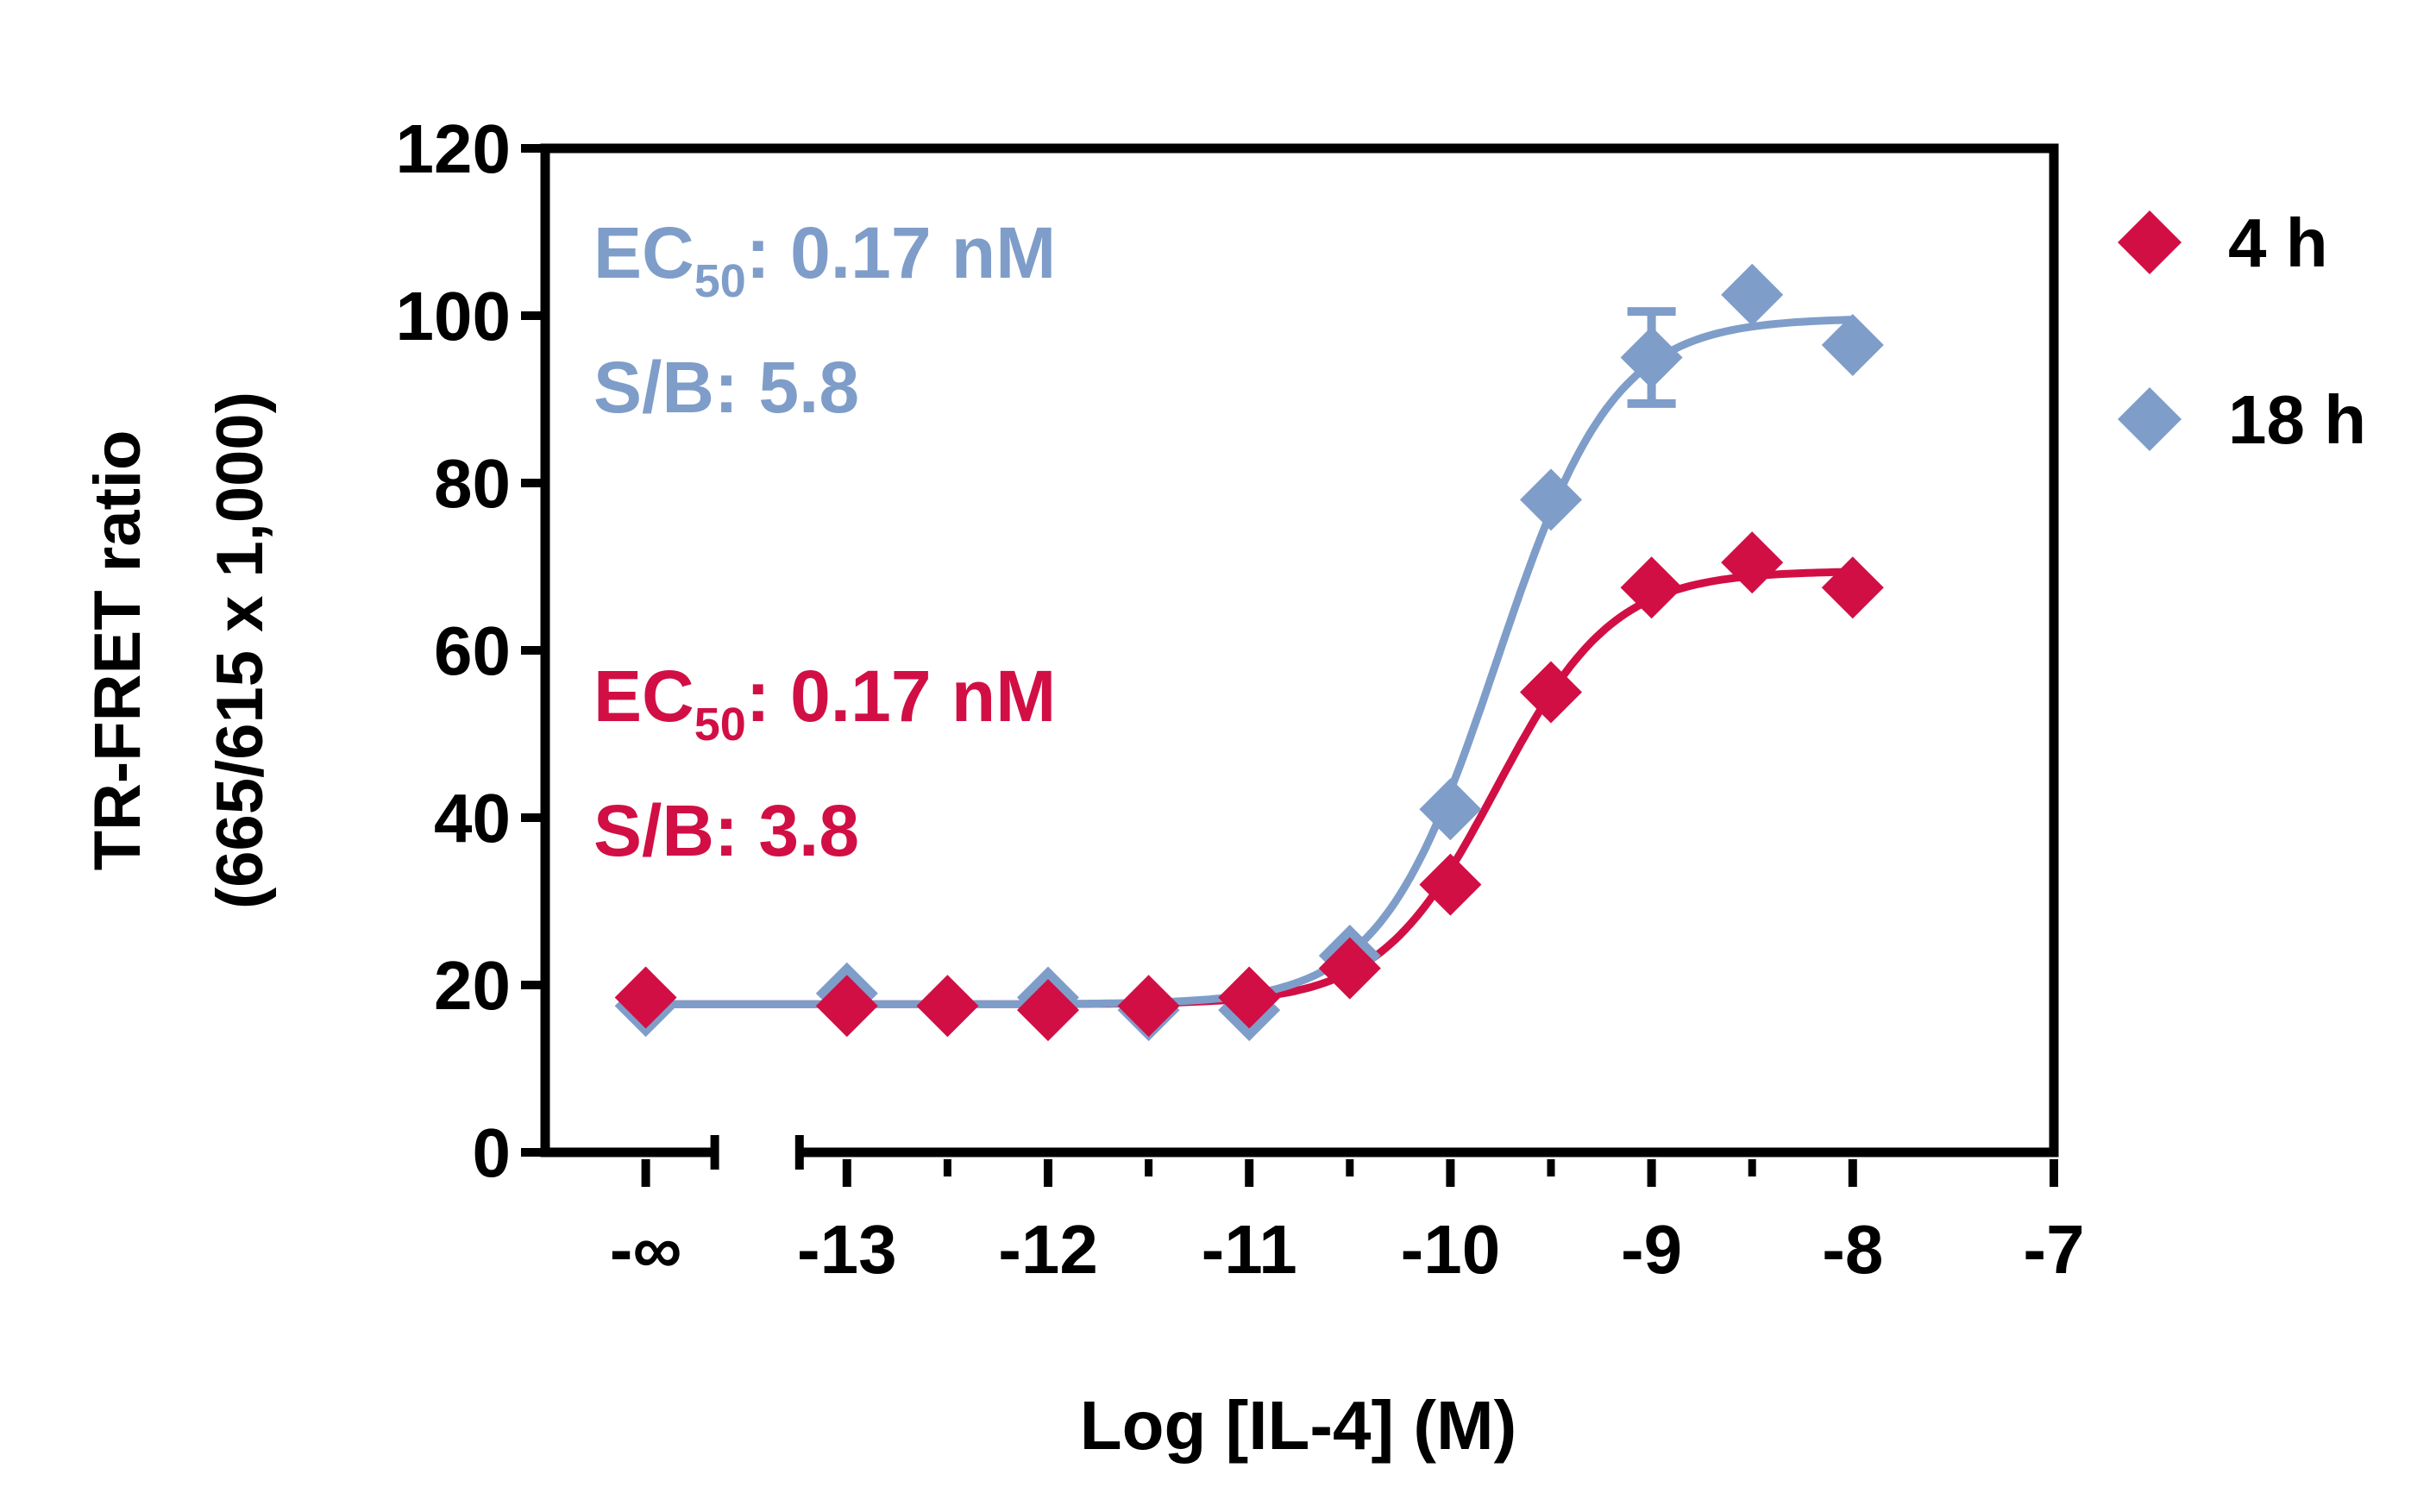  What do you see at coordinates (117, 650) in the screenshot?
I see `y-axis-label-line1: TR-FRET ratio` at bounding box center [117, 650].